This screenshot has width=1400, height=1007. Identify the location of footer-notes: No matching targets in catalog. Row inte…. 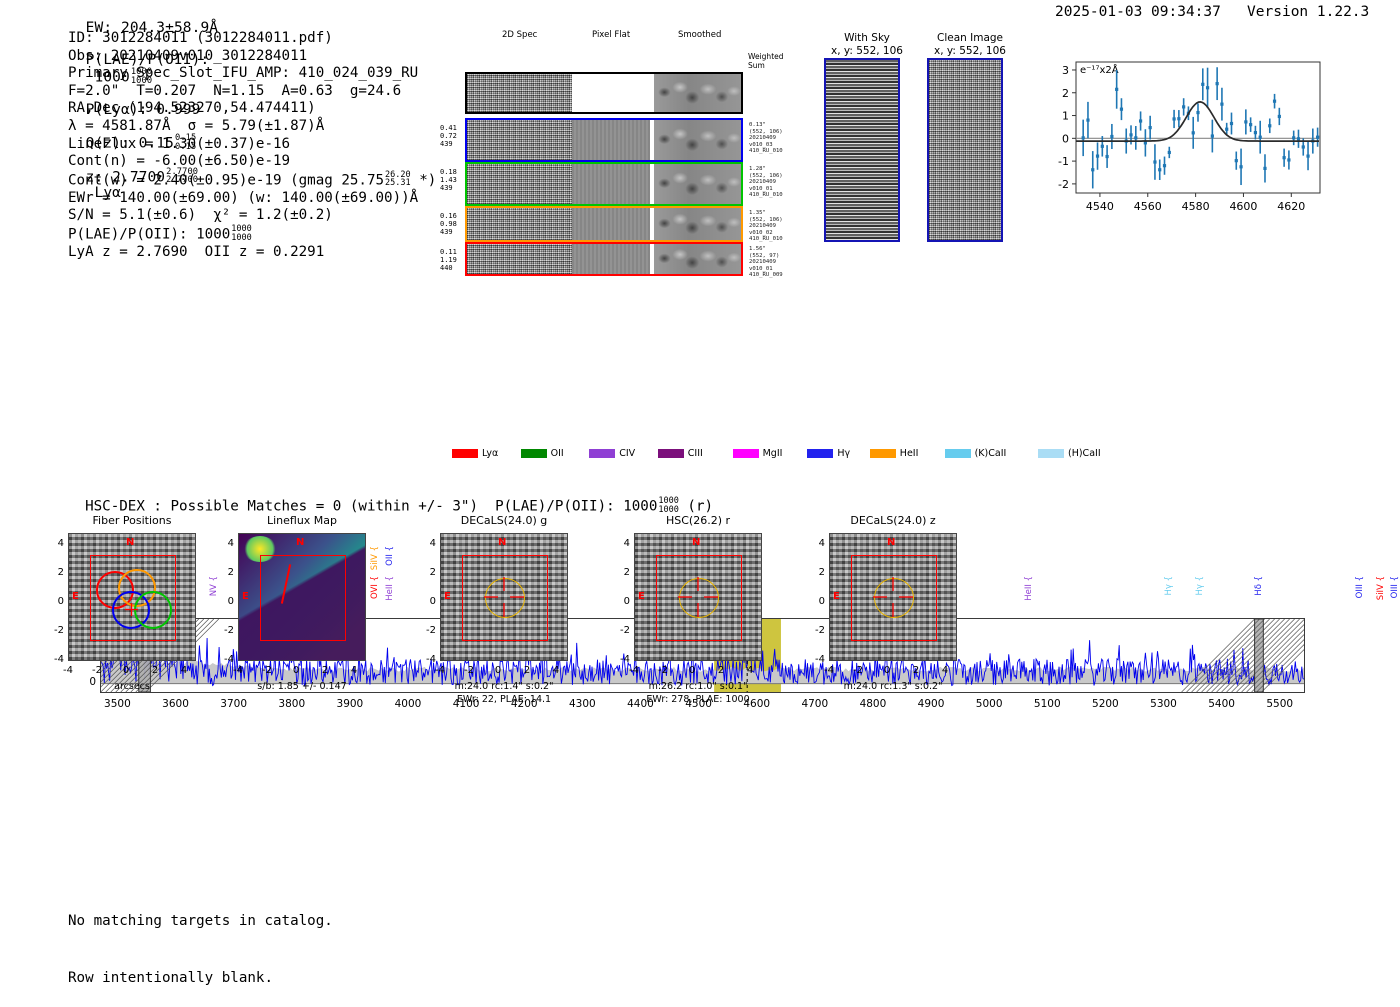
(200, 940).